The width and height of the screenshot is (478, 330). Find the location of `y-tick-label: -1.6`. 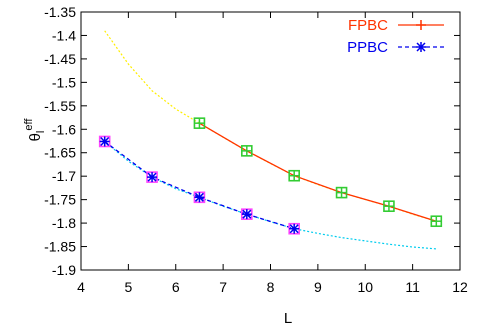

y-tick-label: -1.6 is located at coordinates (64, 129).